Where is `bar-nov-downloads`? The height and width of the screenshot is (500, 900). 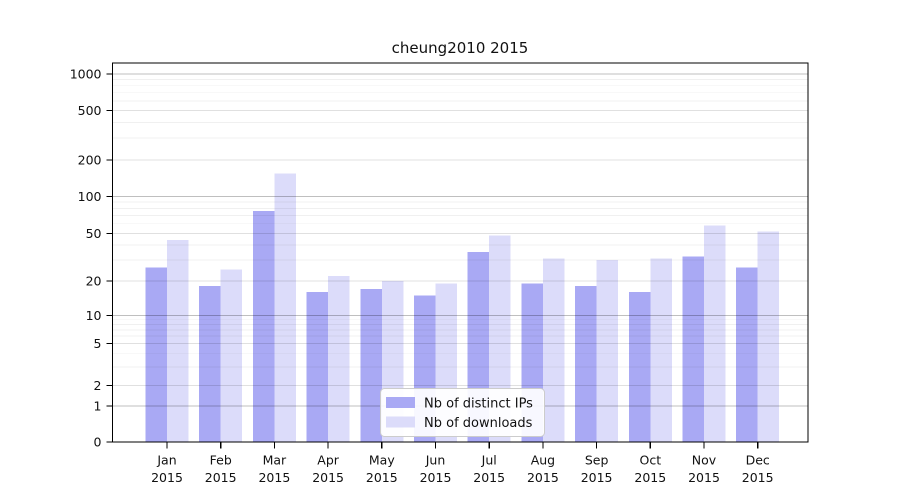 bar-nov-downloads is located at coordinates (715, 333).